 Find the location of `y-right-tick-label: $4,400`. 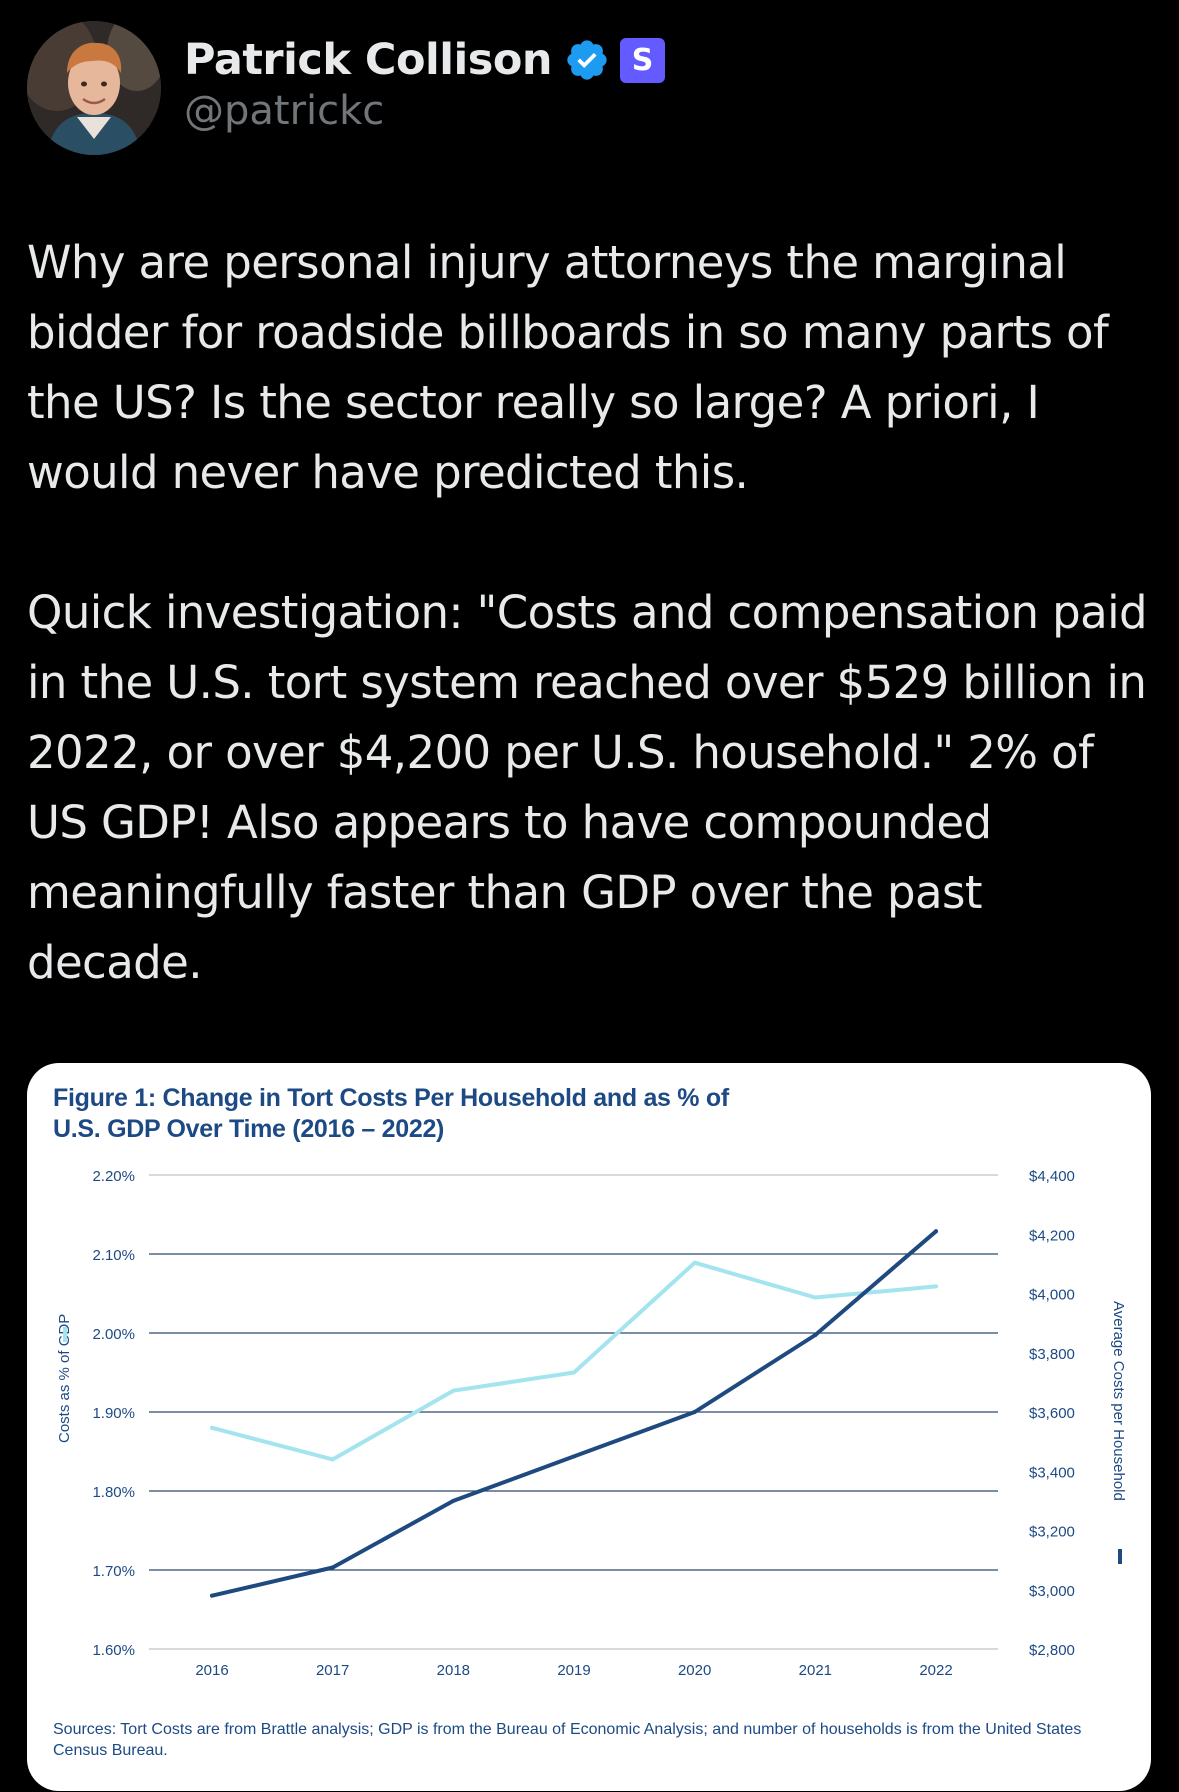

y-right-tick-label: $4,400 is located at coordinates (1052, 1176).